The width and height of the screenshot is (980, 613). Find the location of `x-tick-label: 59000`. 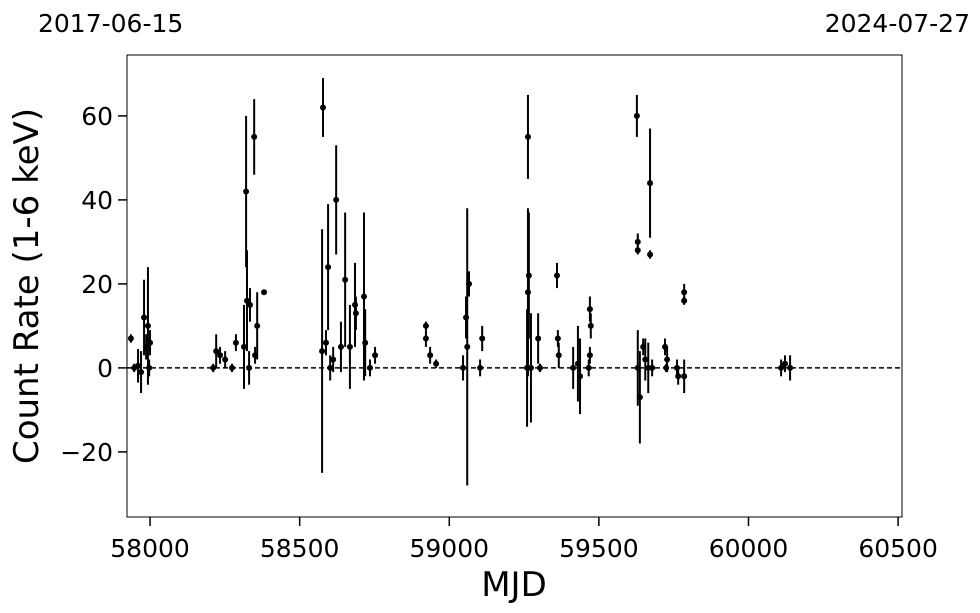

x-tick-label: 59000 is located at coordinates (450, 548).